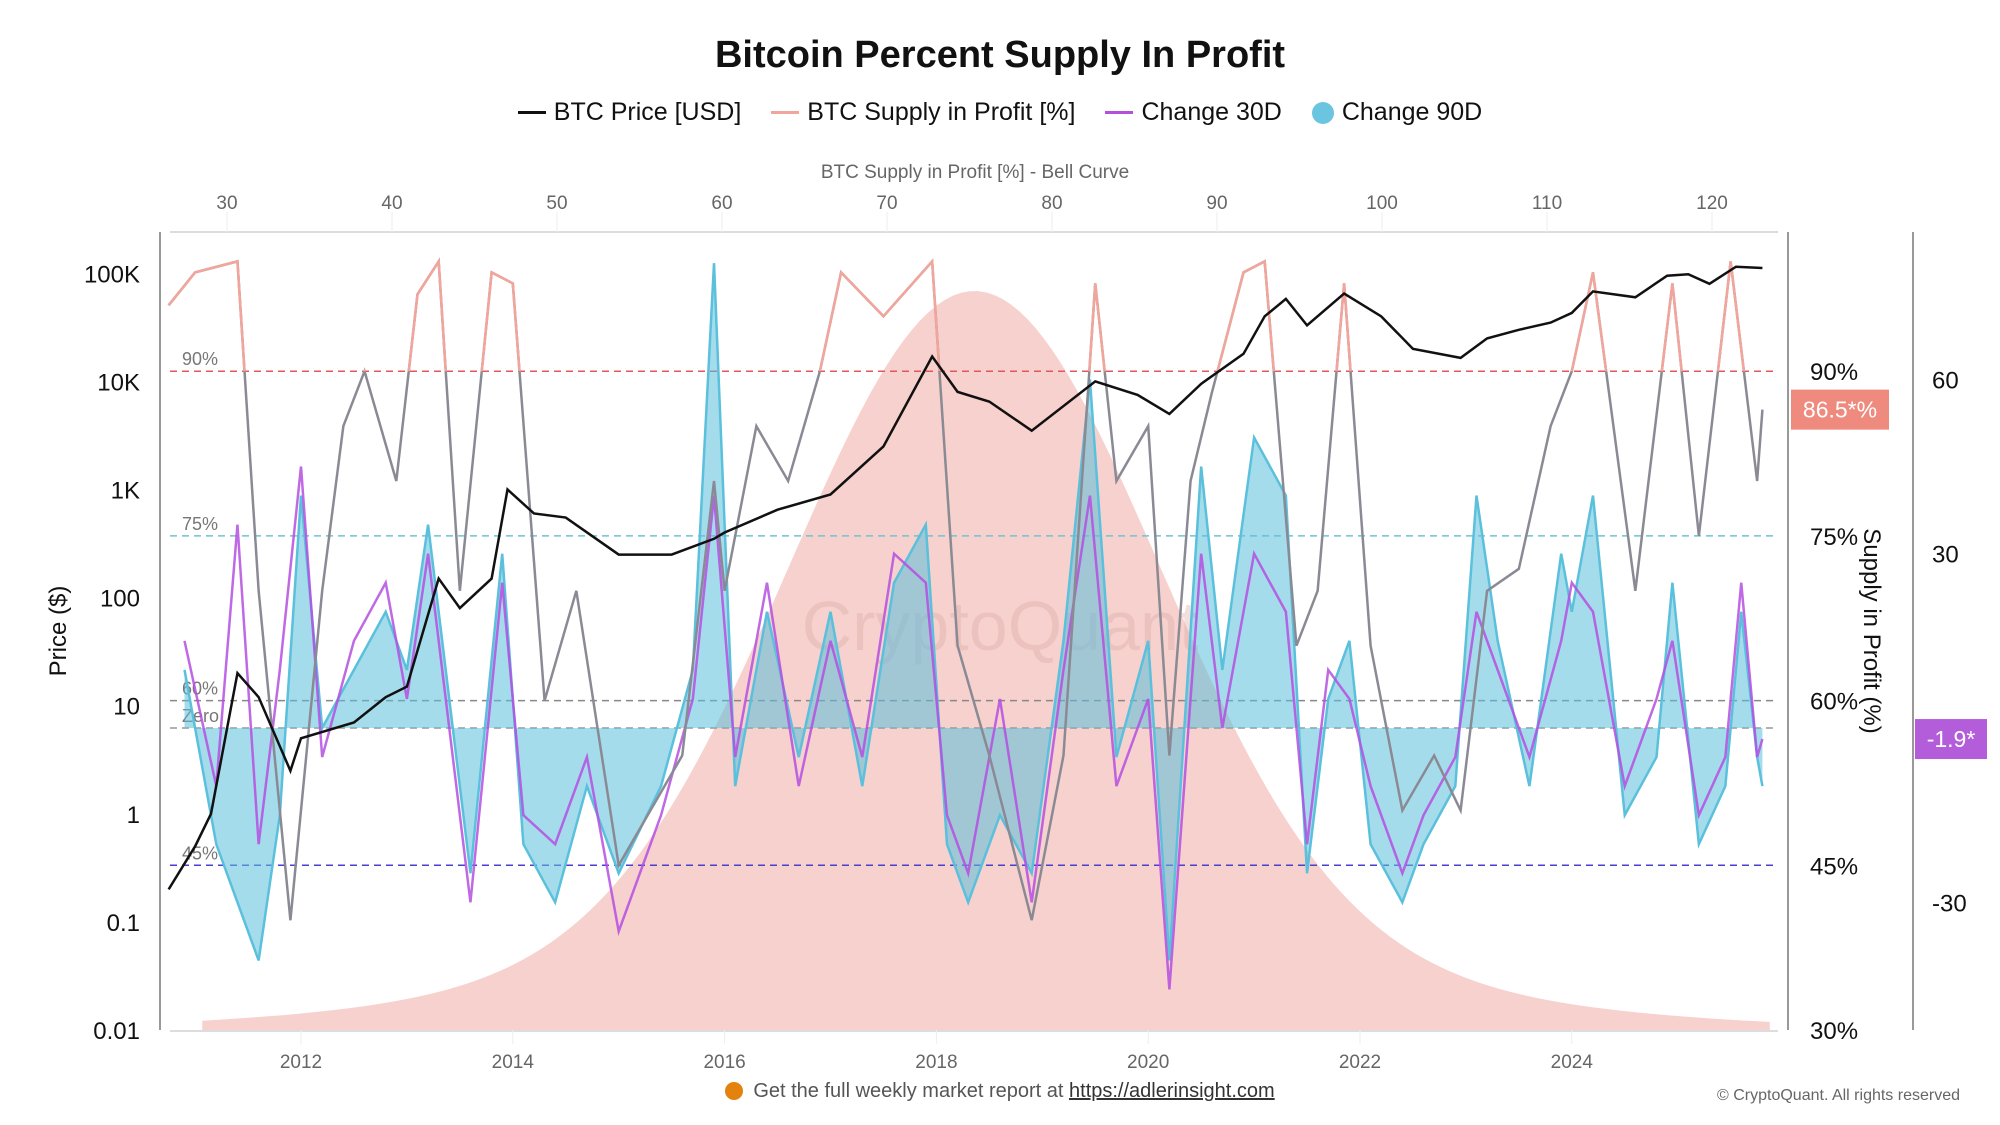  Describe the element at coordinates (1572, 1062) in the screenshot. I see `x-axis-tick: 2024` at that location.